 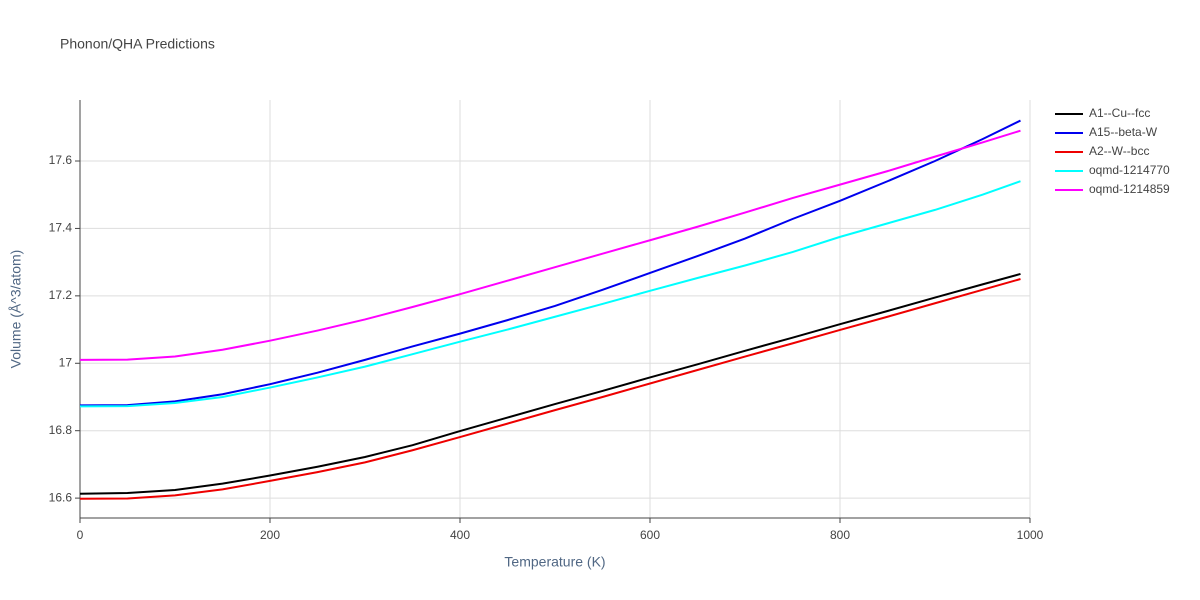 I want to click on legend-label: A2--W--bcc, so click(x=1119, y=151).